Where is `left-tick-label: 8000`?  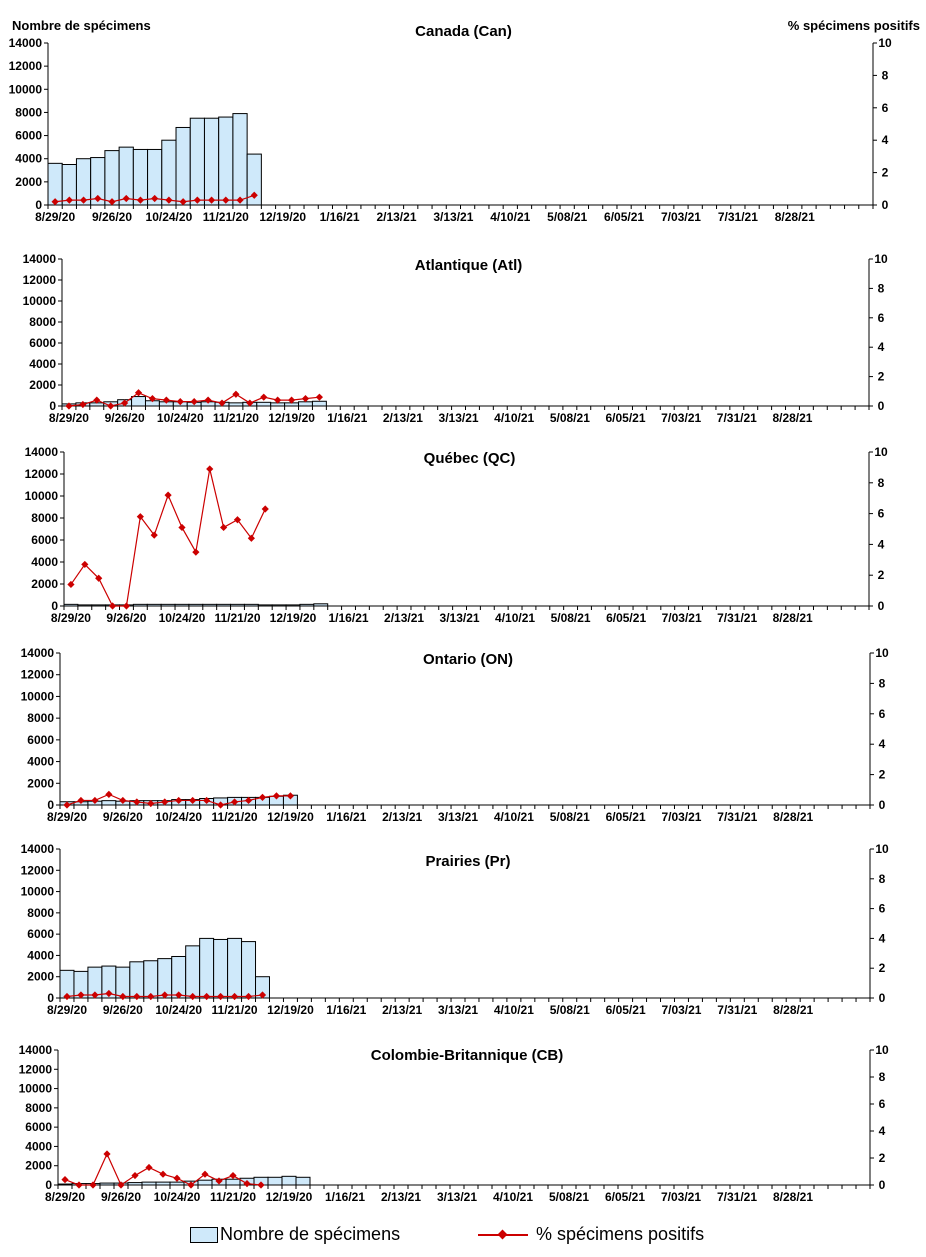
left-tick-label: 8000 is located at coordinates (28, 112).